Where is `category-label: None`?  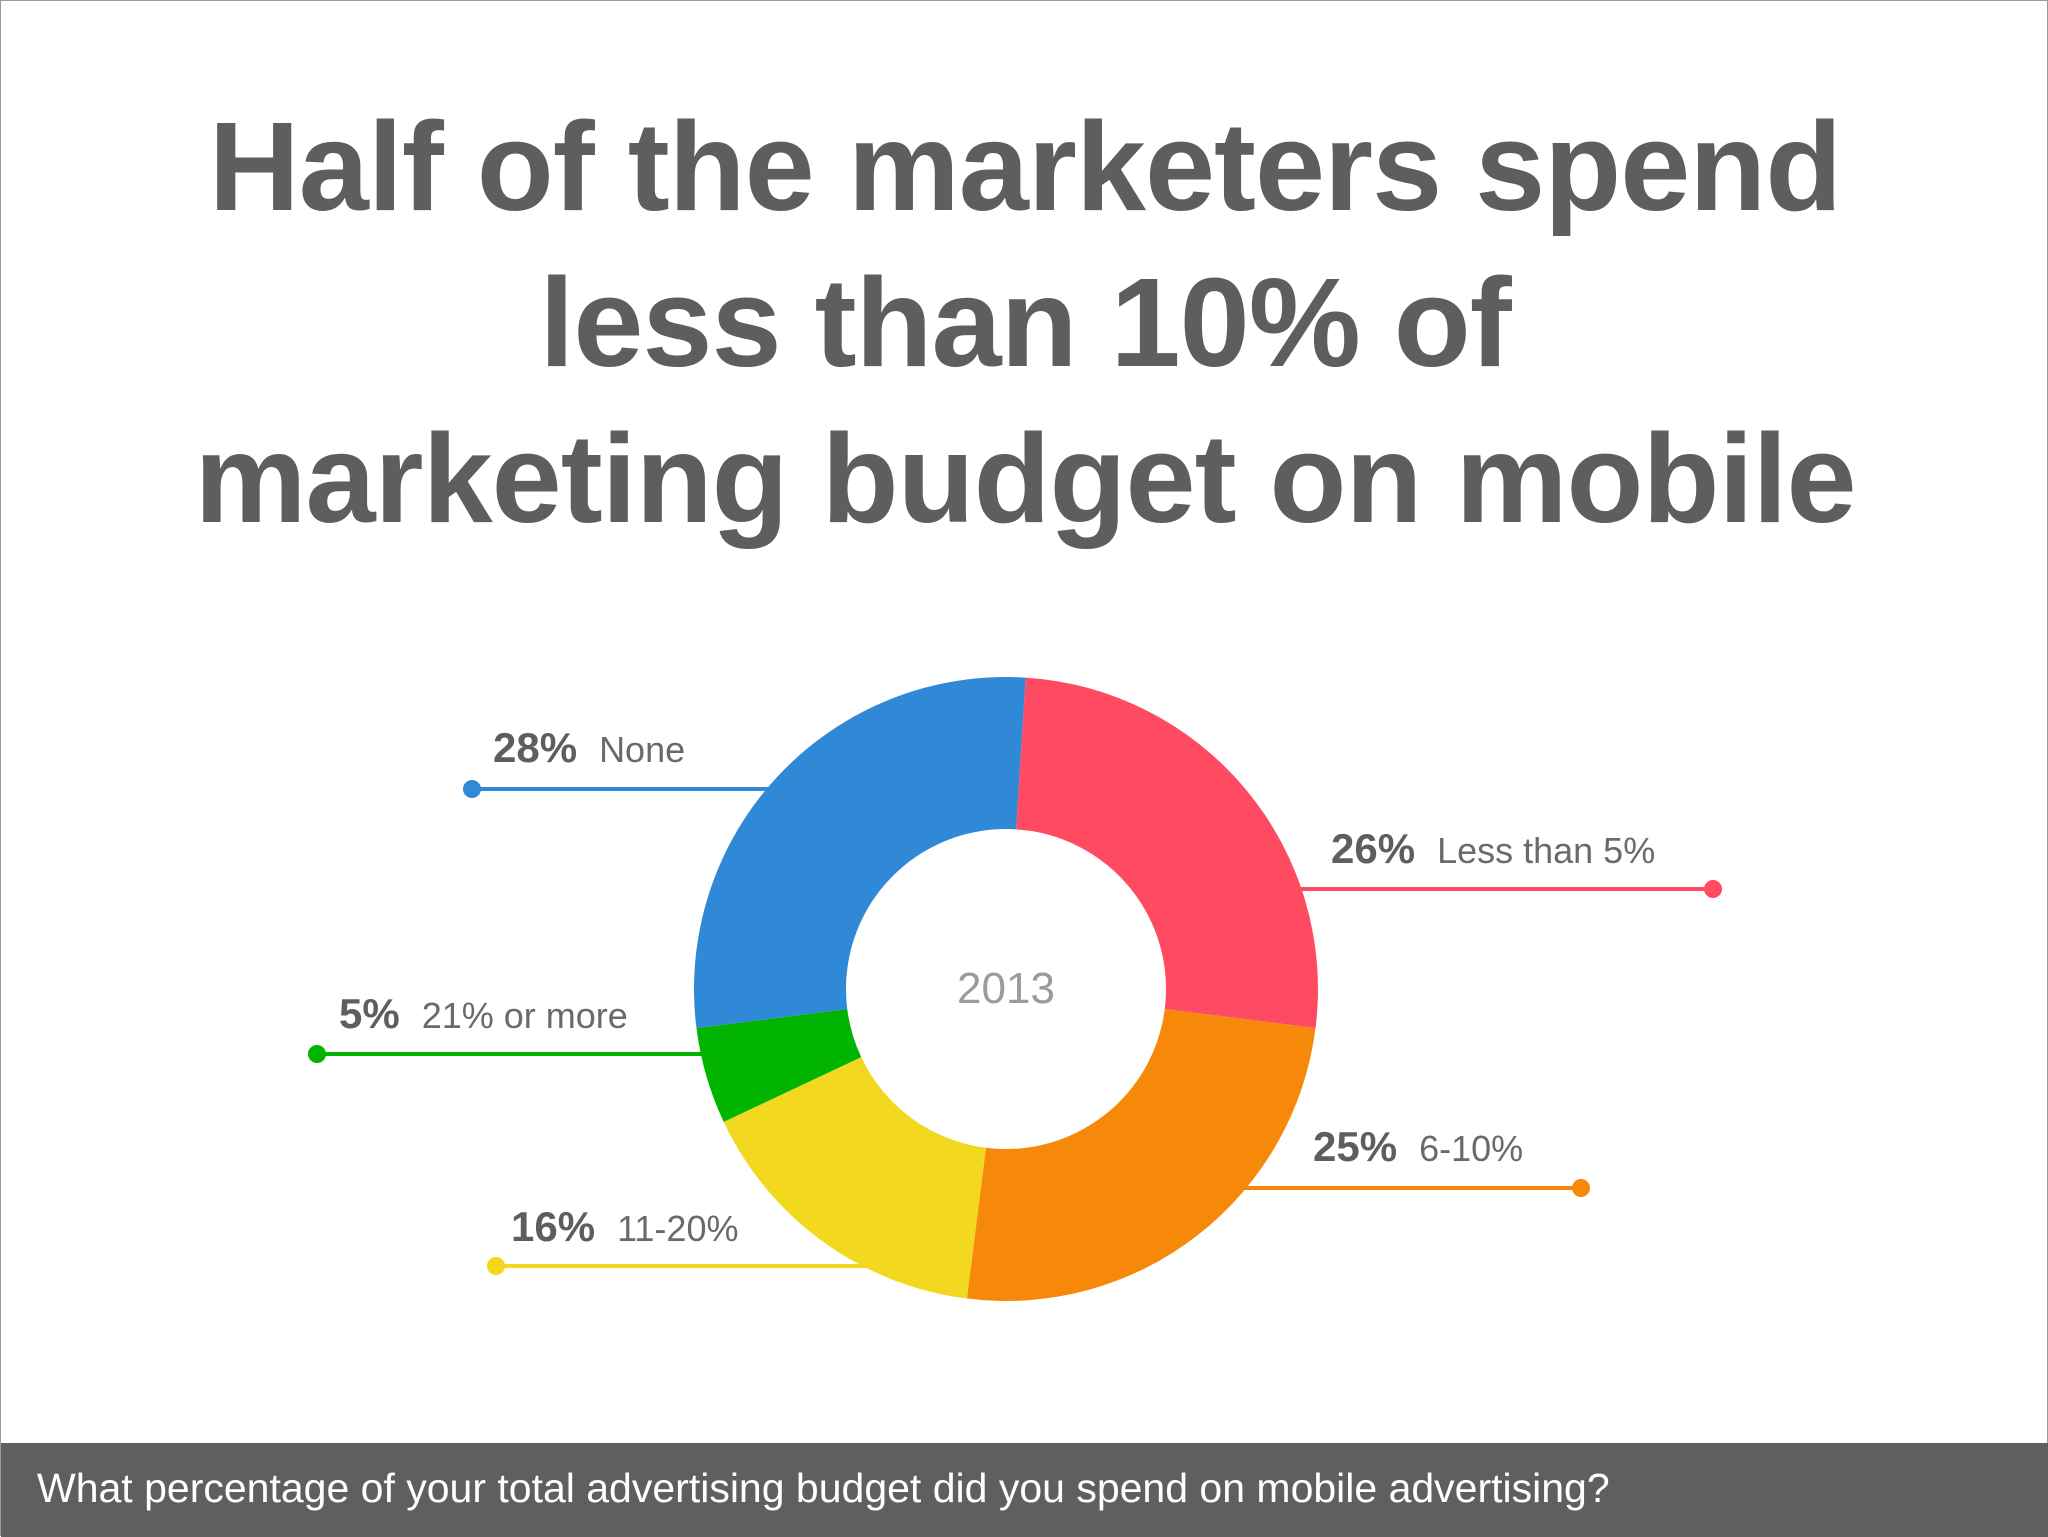
category-label: None is located at coordinates (642, 749).